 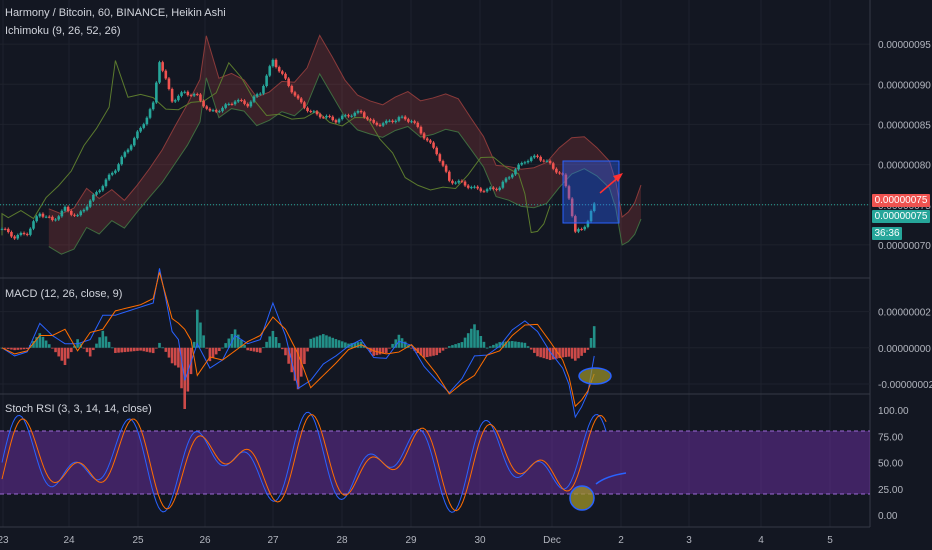 What do you see at coordinates (480, 540) in the screenshot?
I see `x-tick-label: 30` at bounding box center [480, 540].